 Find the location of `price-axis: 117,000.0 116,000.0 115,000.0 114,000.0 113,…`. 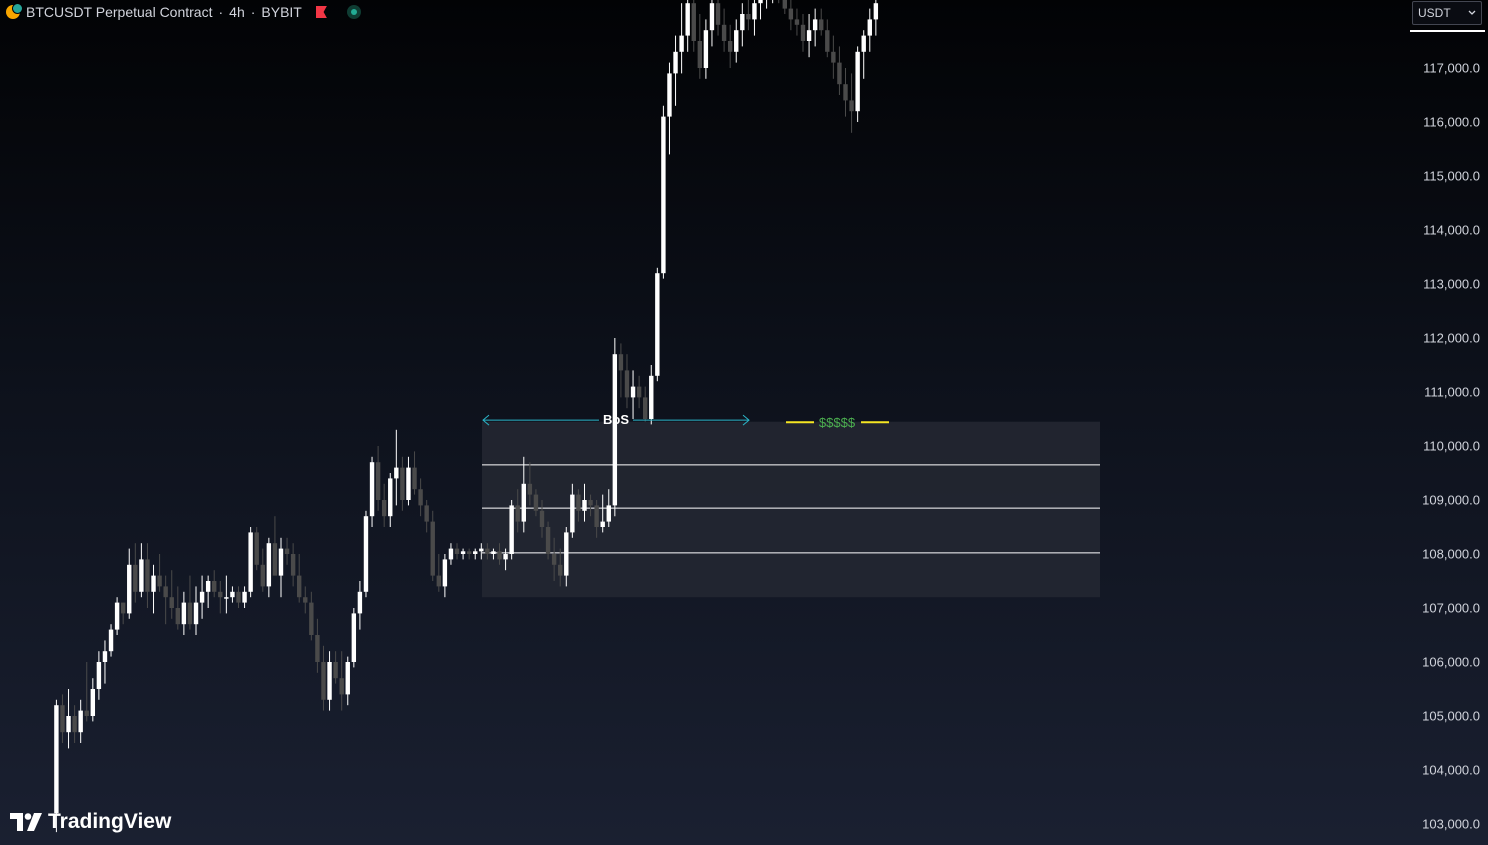

price-axis: 117,000.0 116,000.0 115,000.0 114,000.0 113,… is located at coordinates (1448, 422).